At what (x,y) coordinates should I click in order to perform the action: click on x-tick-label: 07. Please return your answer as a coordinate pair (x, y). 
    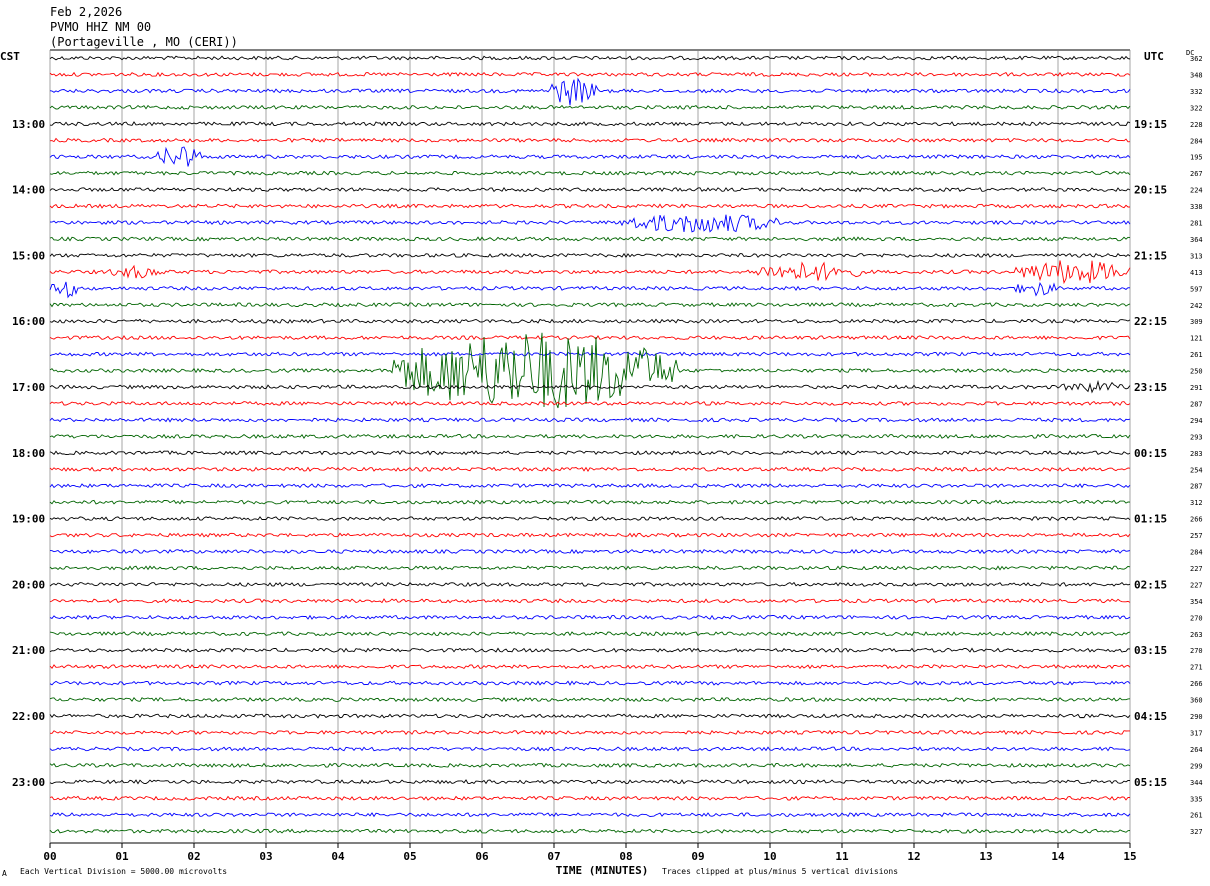
    Looking at the image, I should click on (553, 856).